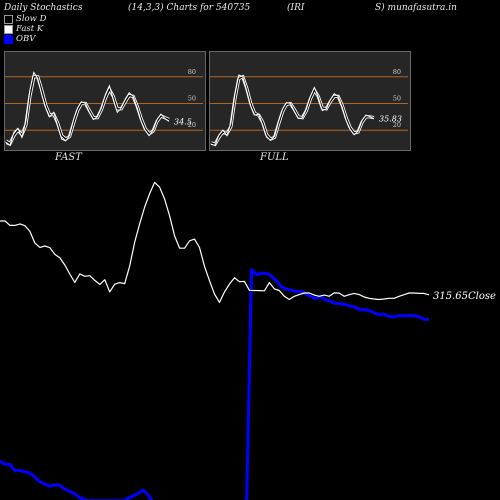 Image resolution: width=500 pixels, height=500 pixels. I want to click on close-value-label: 315.65Close, so click(464, 296).